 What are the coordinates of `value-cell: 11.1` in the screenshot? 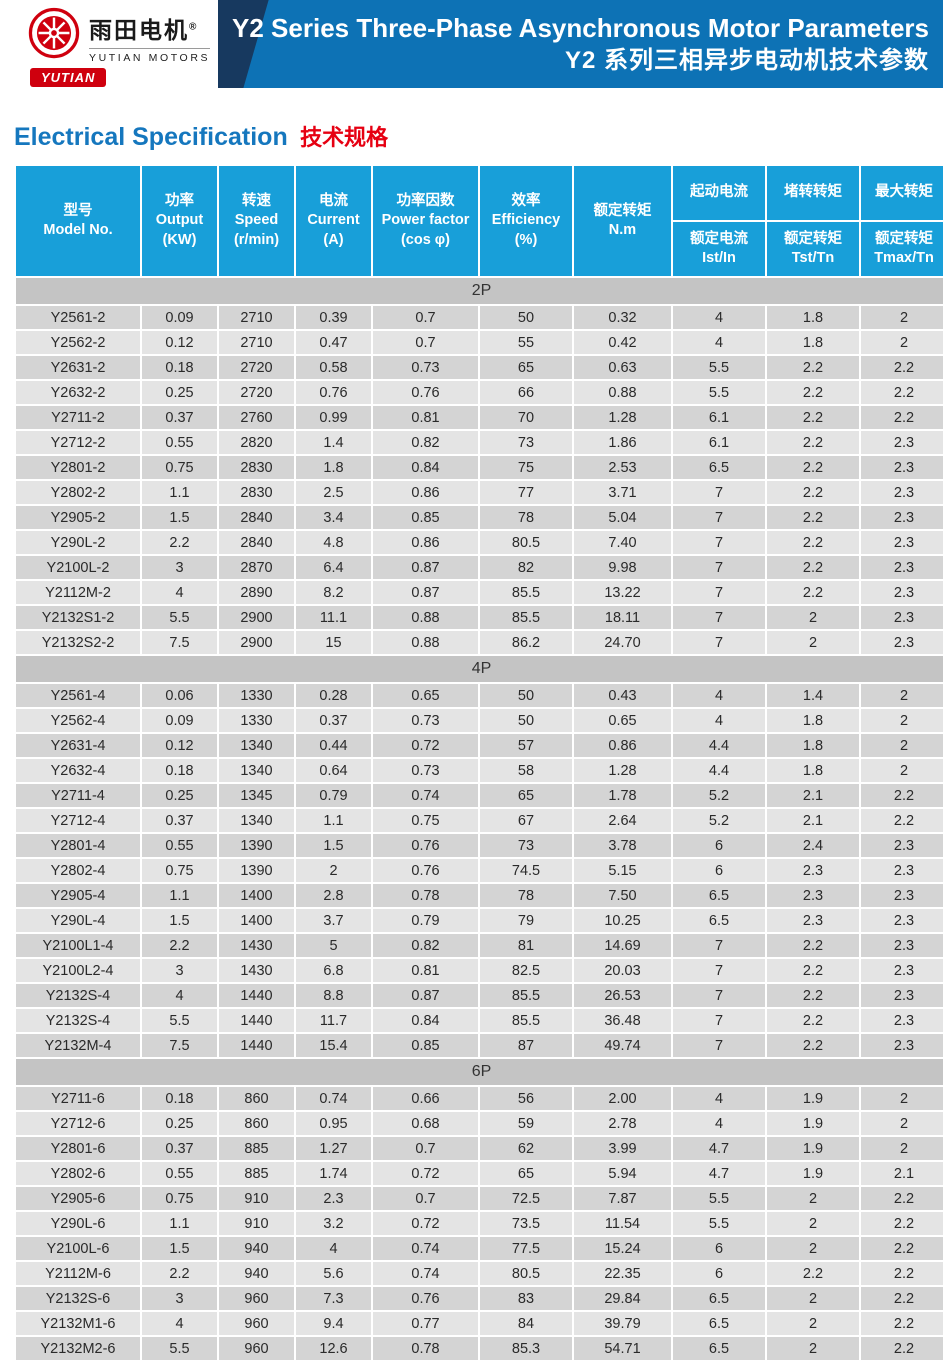 It's located at (333, 617).